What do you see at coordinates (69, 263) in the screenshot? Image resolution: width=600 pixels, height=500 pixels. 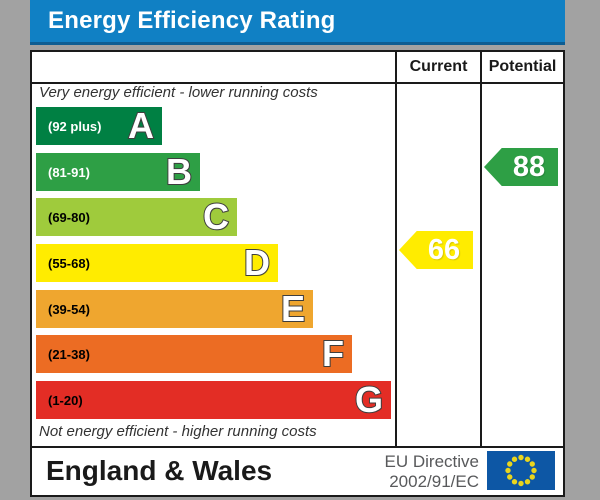 I see `band-range-label: (55-68)` at bounding box center [69, 263].